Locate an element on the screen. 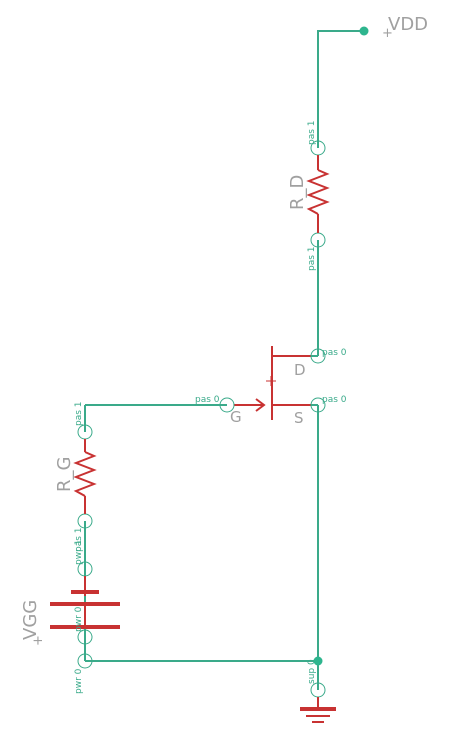 This screenshot has height=750, width=476. mos-gate-pin is located at coordinates (227, 405).